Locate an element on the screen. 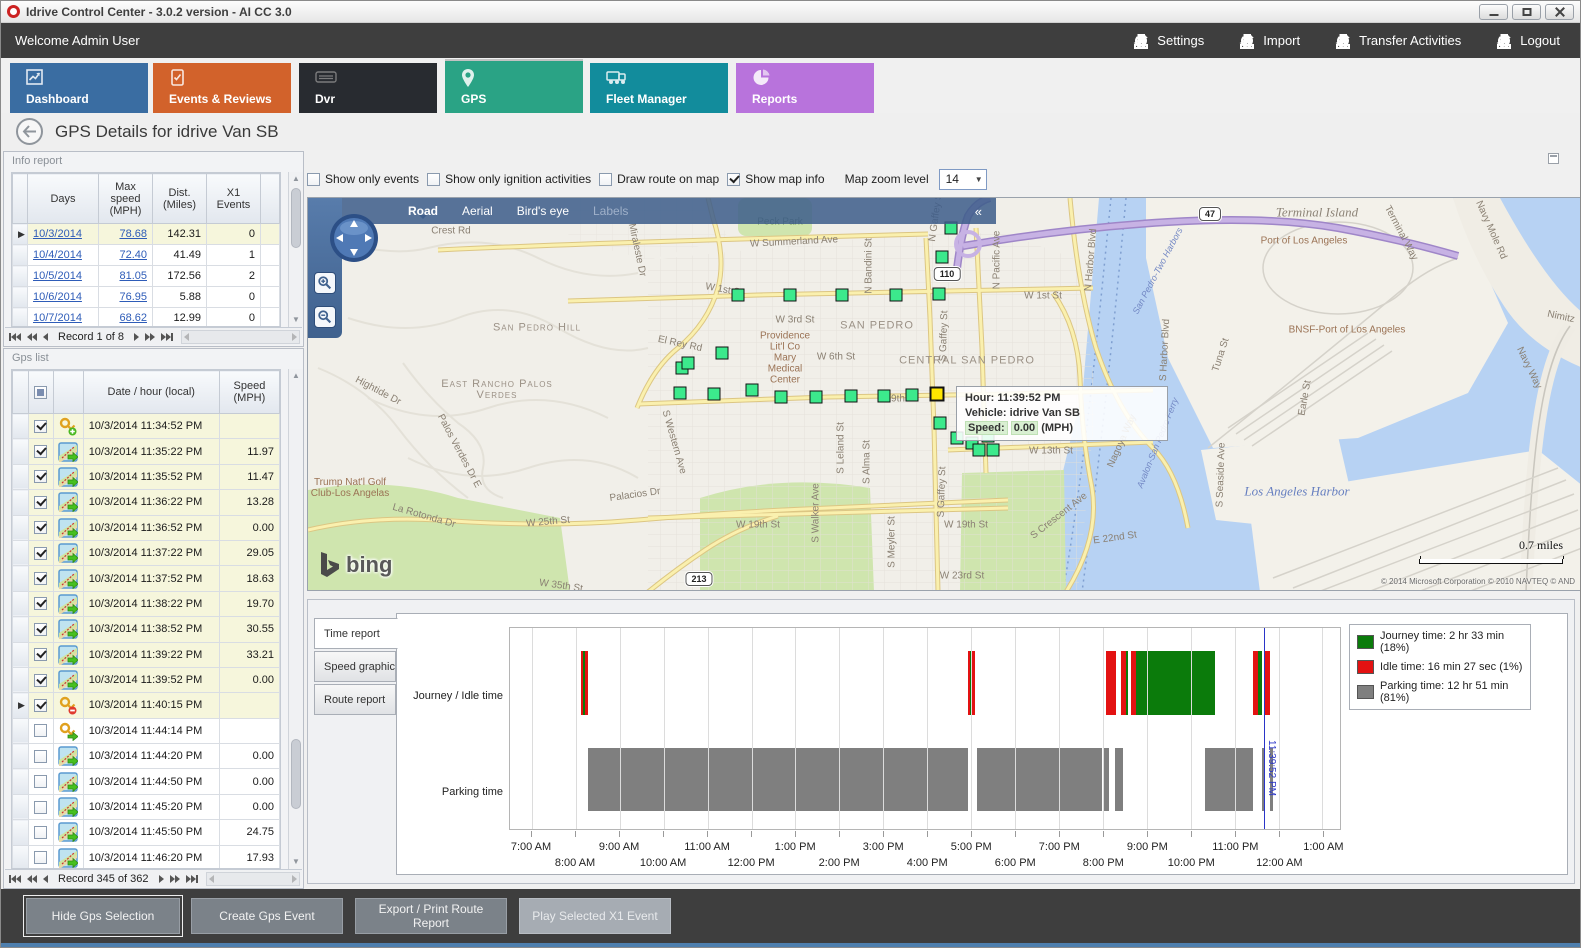  info-table-row: ▶ 10/4/2014 72.40 41.49 1 is located at coordinates (146, 255).